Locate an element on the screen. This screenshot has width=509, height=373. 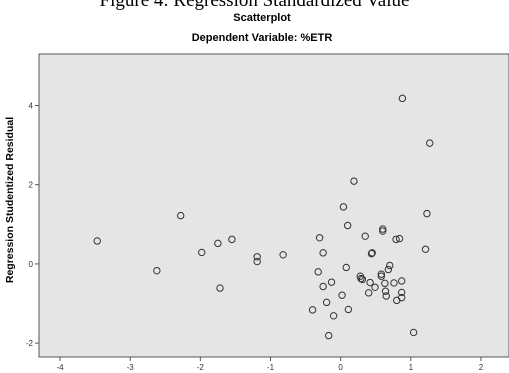
x-axis: -4 -3 -2 -1 0 1 2 is located at coordinates (270, 364).